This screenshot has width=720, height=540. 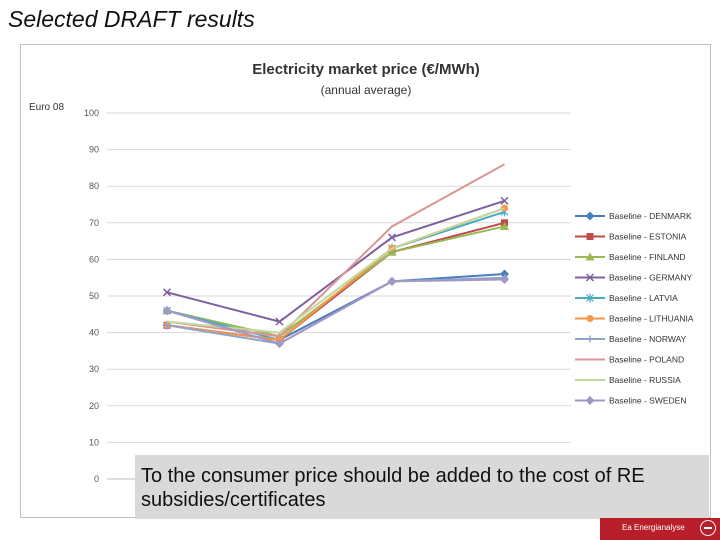 I want to click on legend-entry: Baseline - RUSSIA, so click(x=628, y=380).